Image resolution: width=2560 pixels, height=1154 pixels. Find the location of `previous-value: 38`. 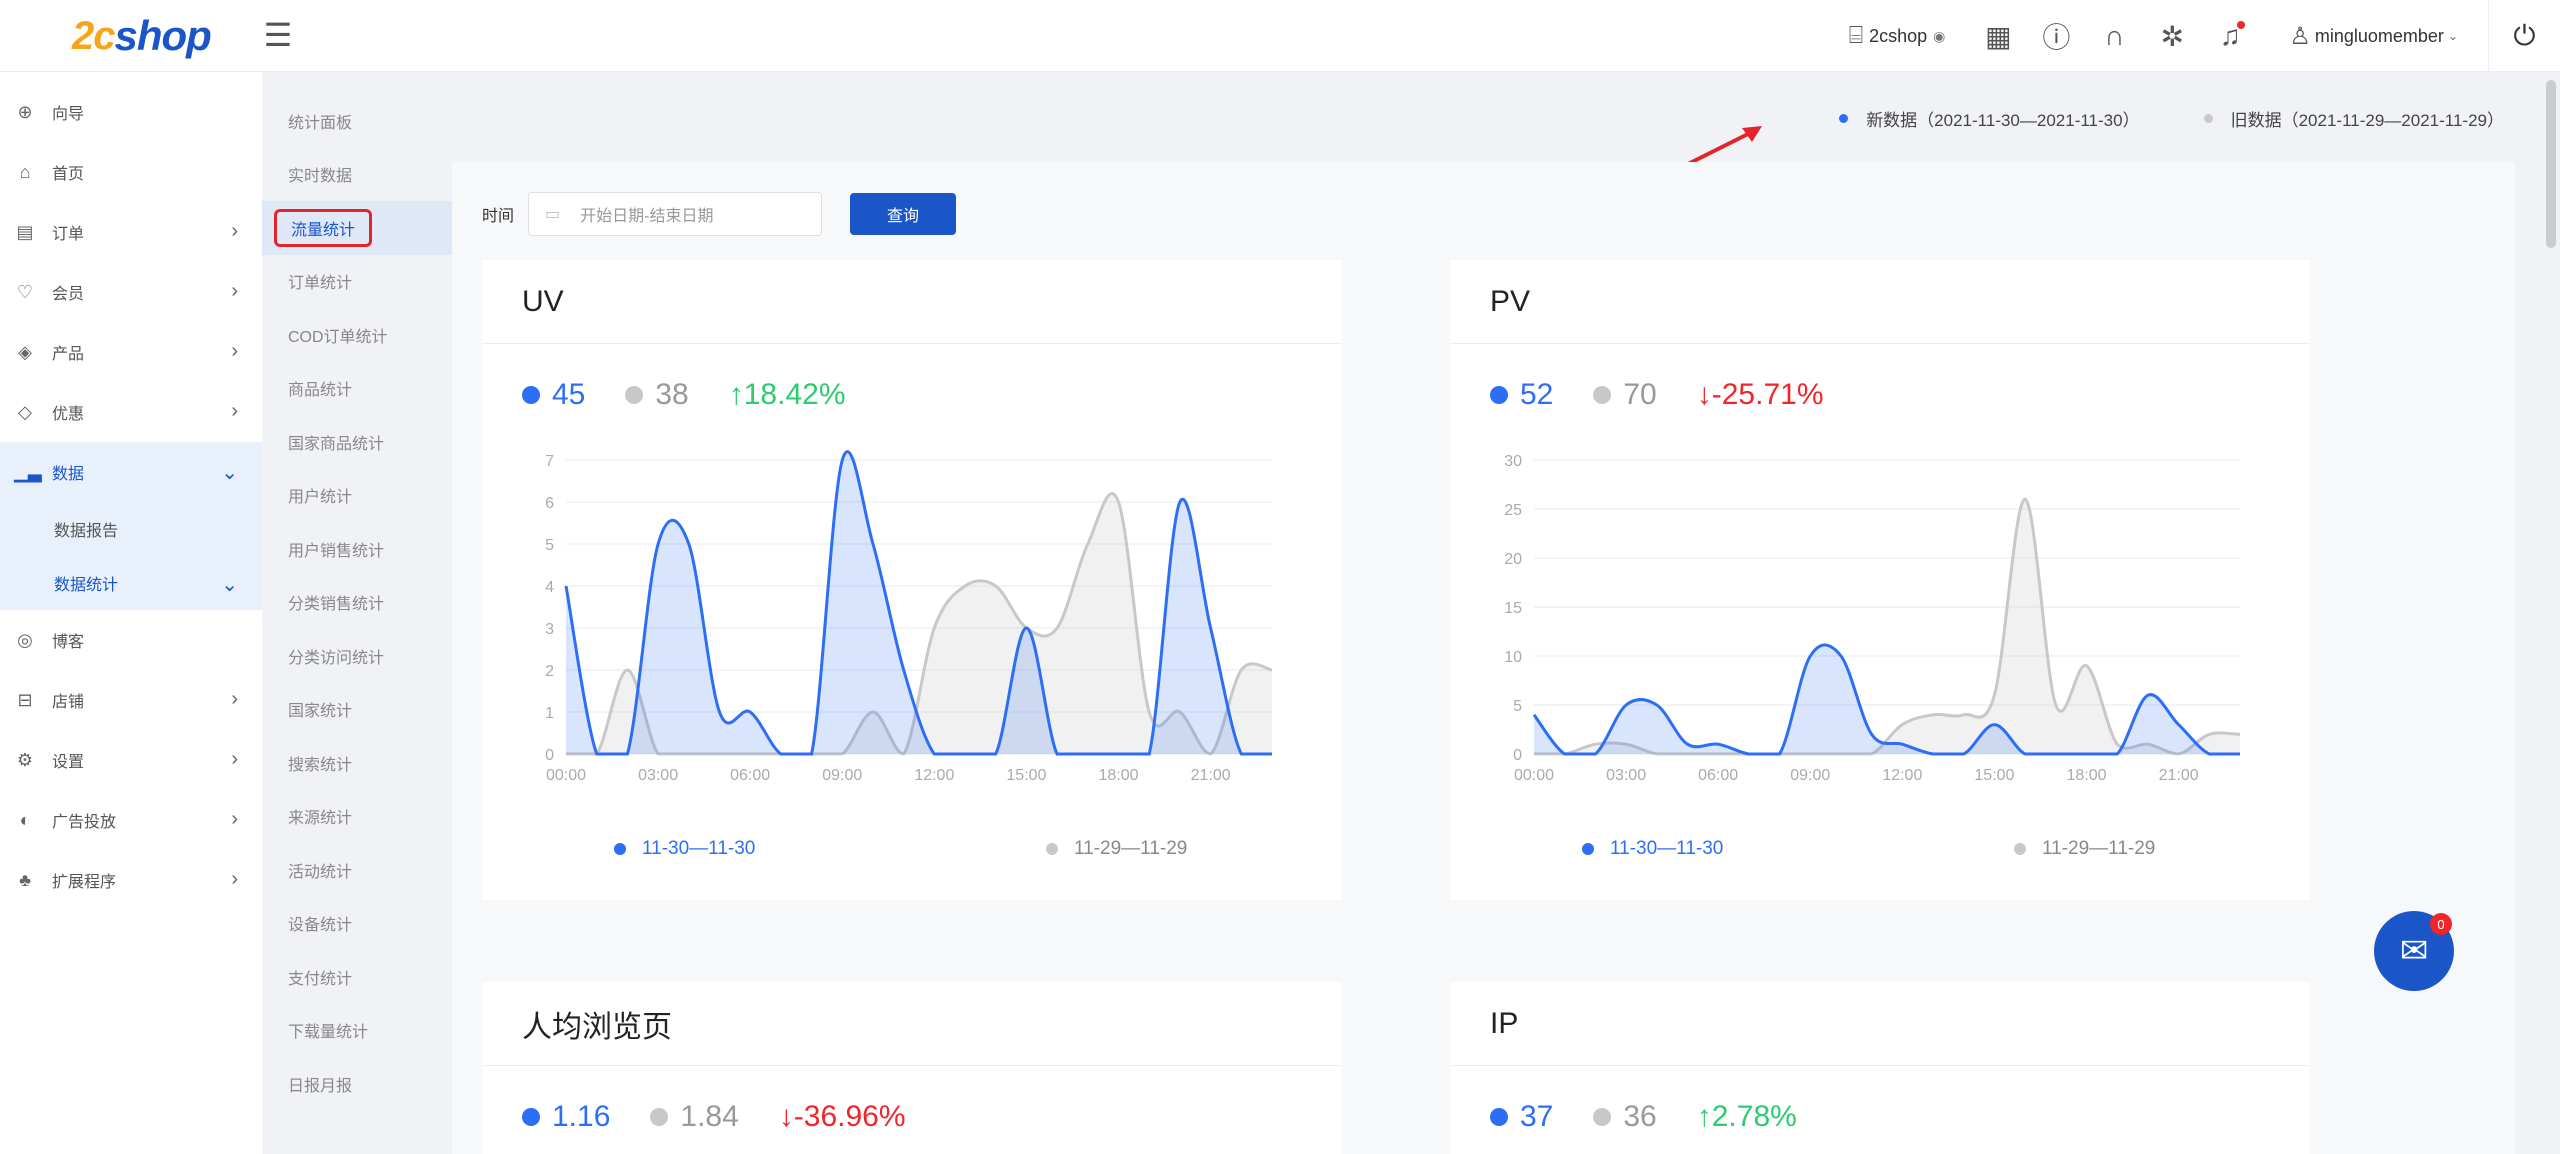

previous-value: 38 is located at coordinates (672, 394).